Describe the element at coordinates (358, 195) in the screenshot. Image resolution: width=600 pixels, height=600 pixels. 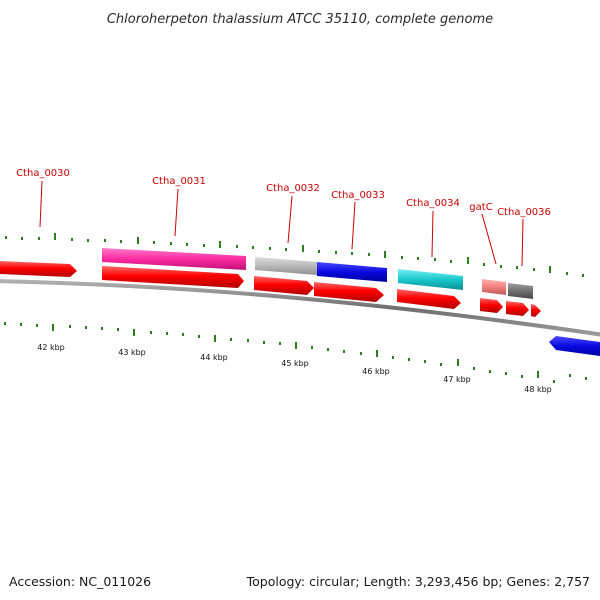
I see `gene-label-ctha-0033: Ctha_0033` at that location.